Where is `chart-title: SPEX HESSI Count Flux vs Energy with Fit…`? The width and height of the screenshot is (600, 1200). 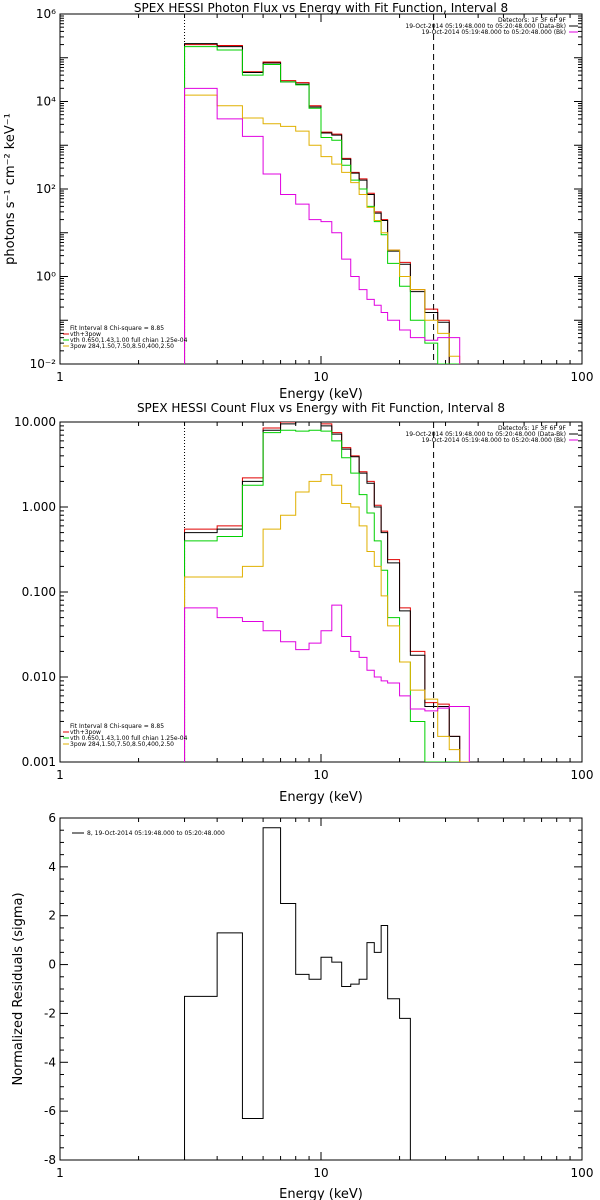
chart-title: SPEX HESSI Count Flux vs Energy with Fit… is located at coordinates (321, 408).